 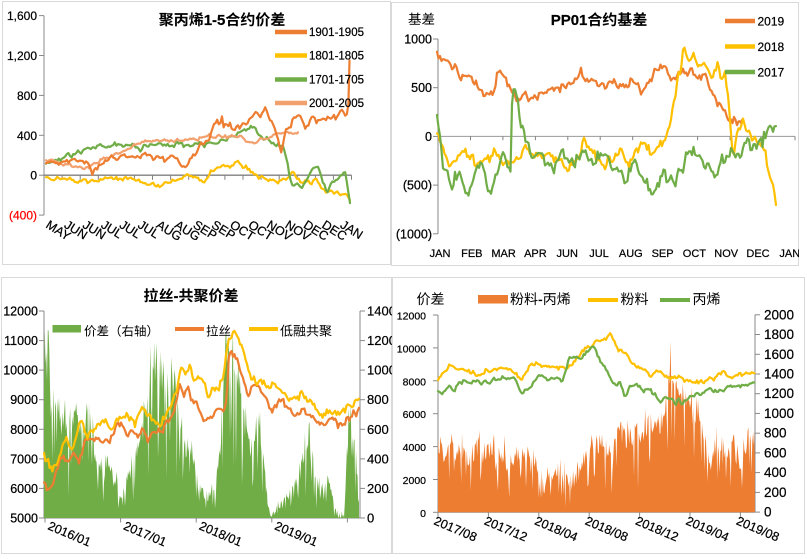 I want to click on svg-text: OCT, so click(x=695, y=254).